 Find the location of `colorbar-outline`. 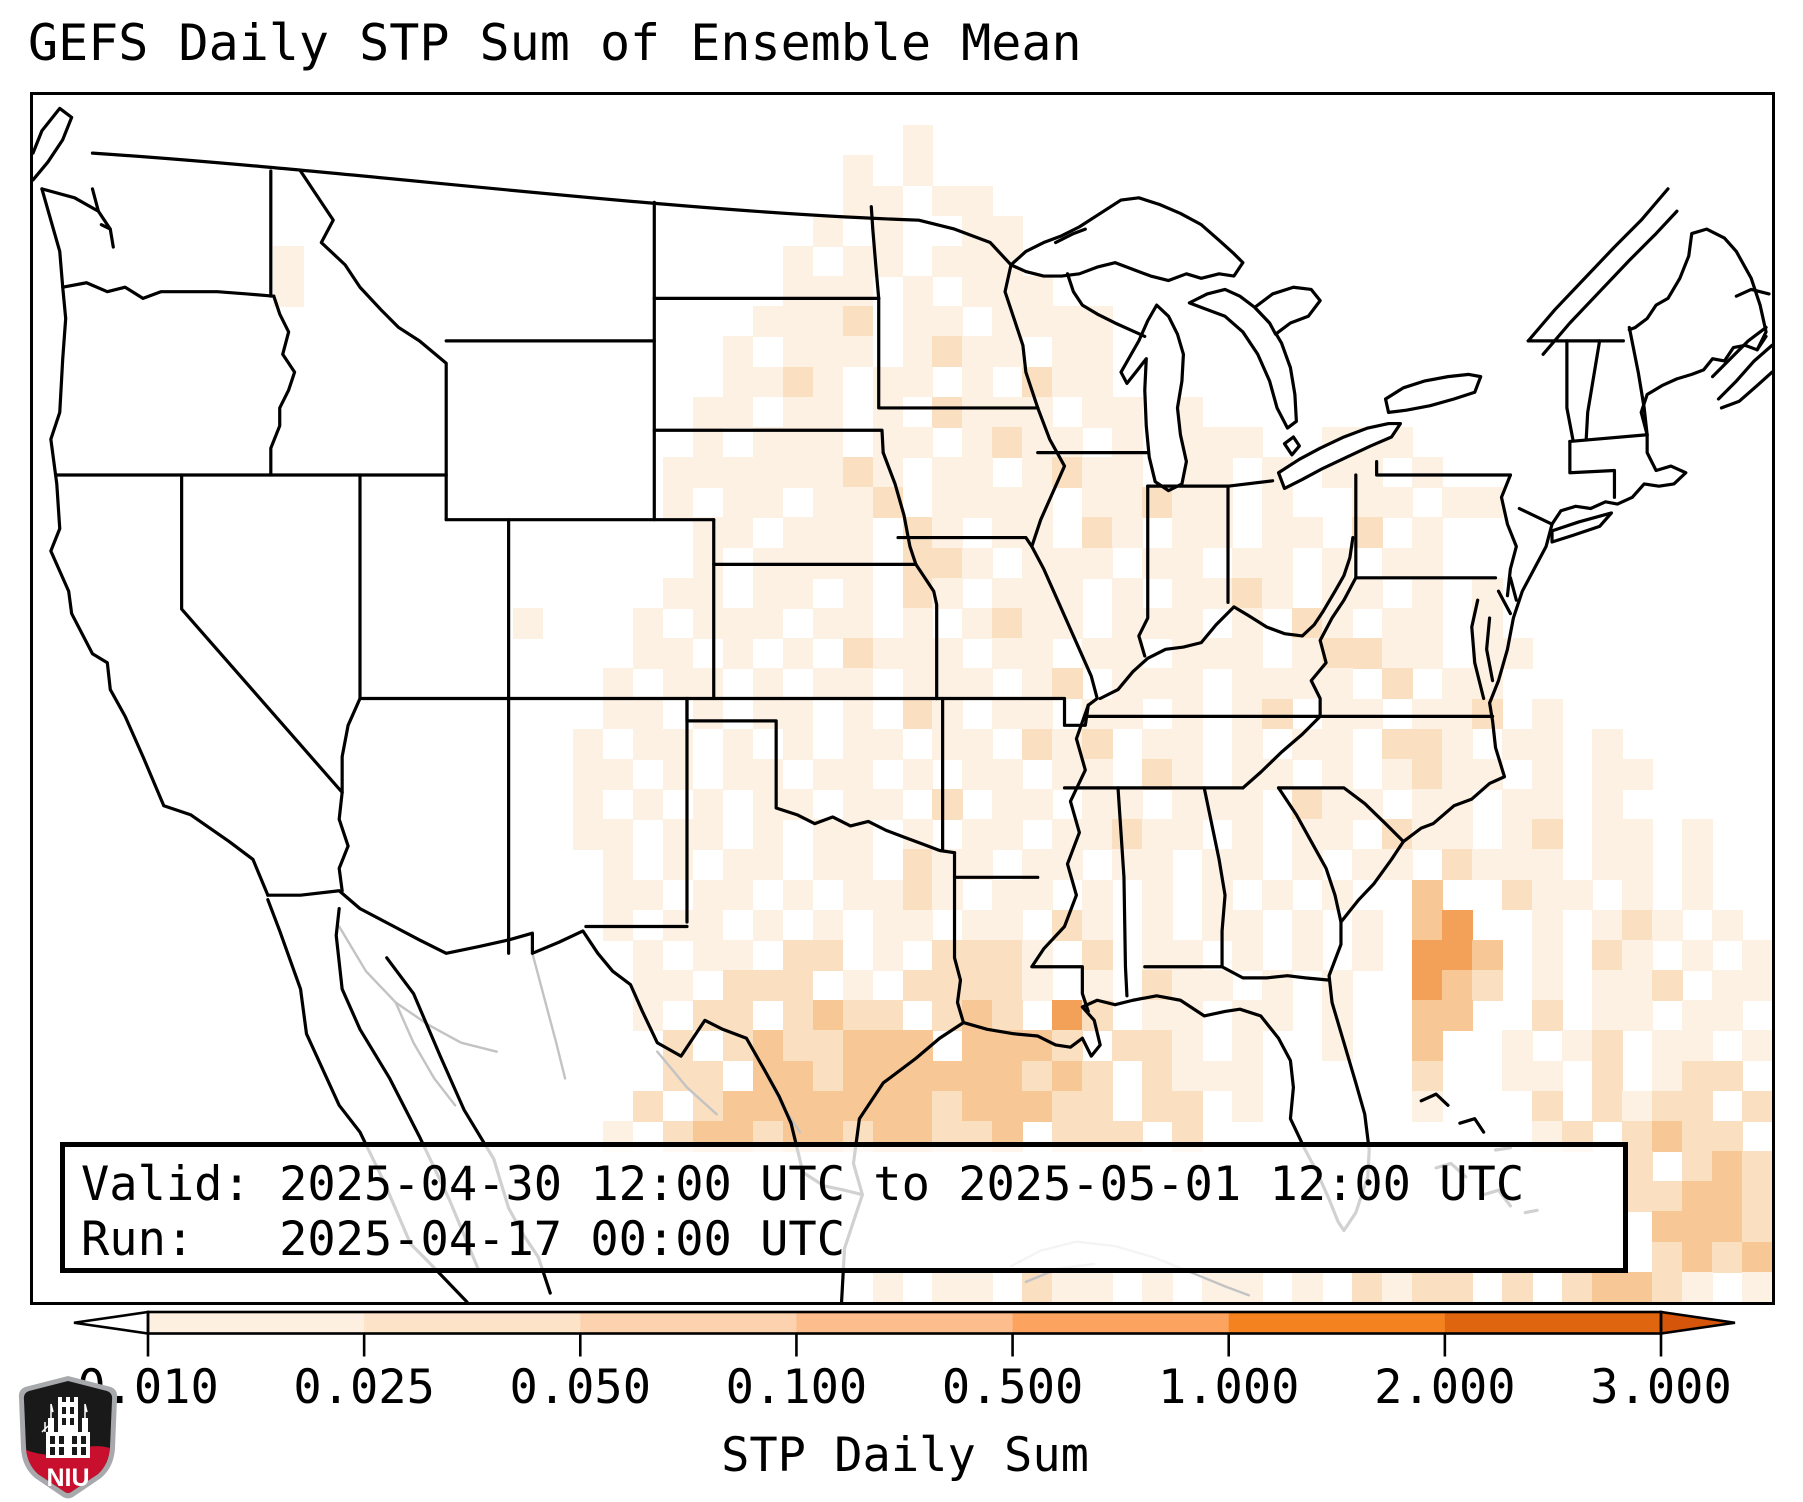

colorbar-outline is located at coordinates (904, 1322).